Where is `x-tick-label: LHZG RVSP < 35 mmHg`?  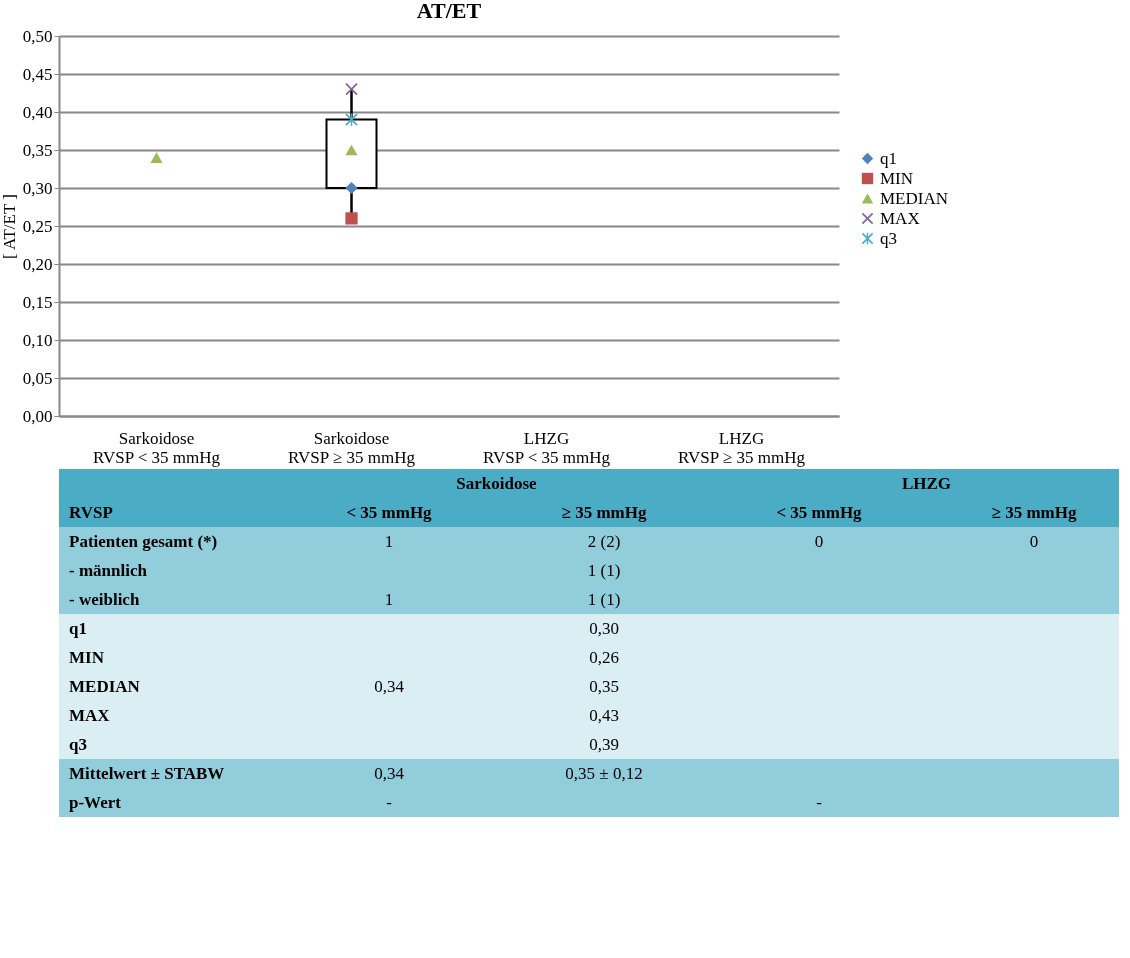 x-tick-label: LHZG RVSP < 35 mmHg is located at coordinates (546, 447).